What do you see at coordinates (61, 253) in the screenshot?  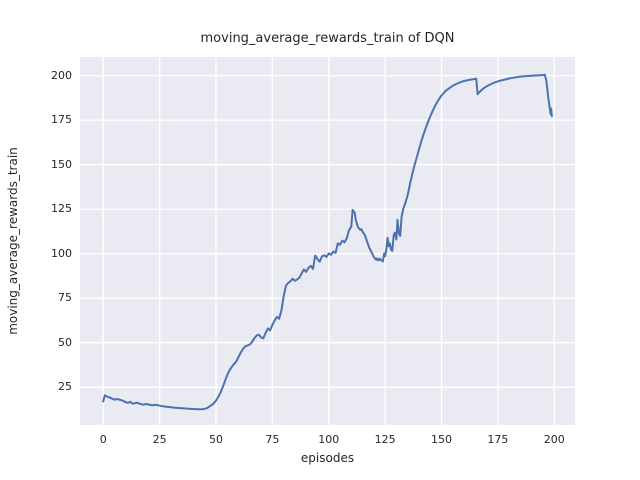 I see `y-tick-label: 100` at bounding box center [61, 253].